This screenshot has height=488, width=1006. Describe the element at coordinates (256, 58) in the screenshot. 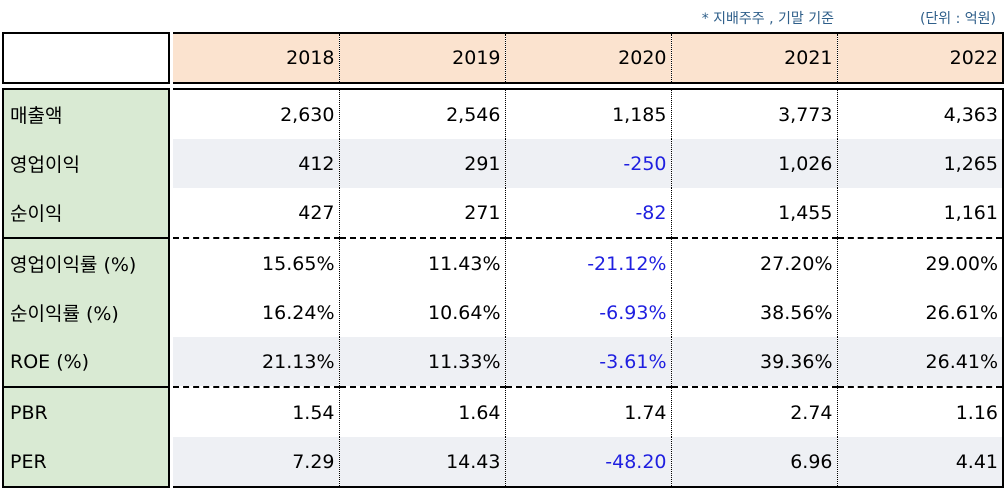

I see `year-header: 2018` at that location.